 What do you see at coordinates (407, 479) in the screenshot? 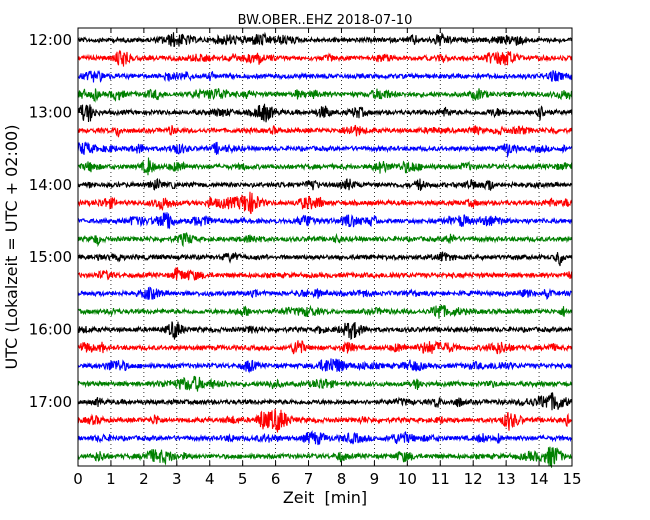
I see `x-tick-label: 10` at bounding box center [407, 479].